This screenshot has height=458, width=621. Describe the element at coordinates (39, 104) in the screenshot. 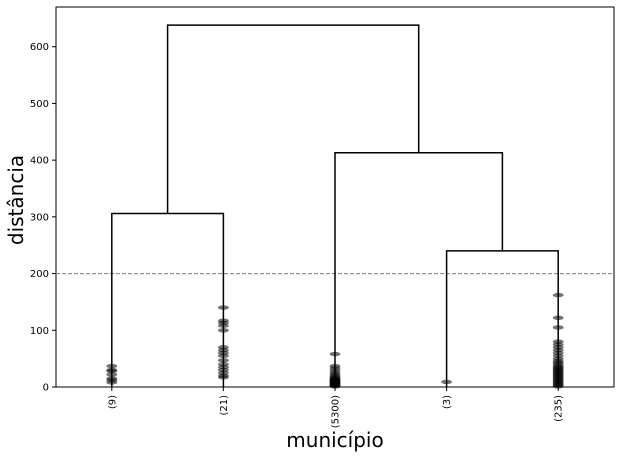

I see `y-tick-label: 500` at that location.